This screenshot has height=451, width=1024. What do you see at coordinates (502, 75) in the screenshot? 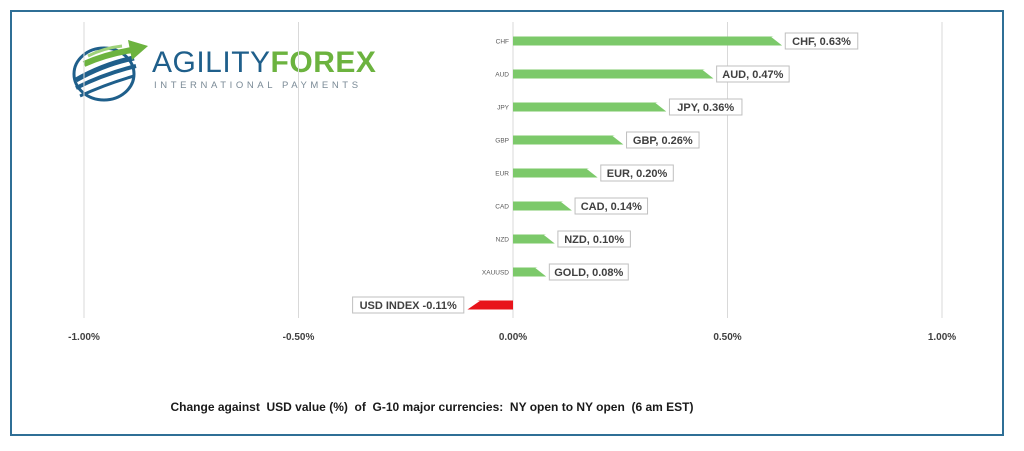
I see `category-label: AUD` at bounding box center [502, 75].